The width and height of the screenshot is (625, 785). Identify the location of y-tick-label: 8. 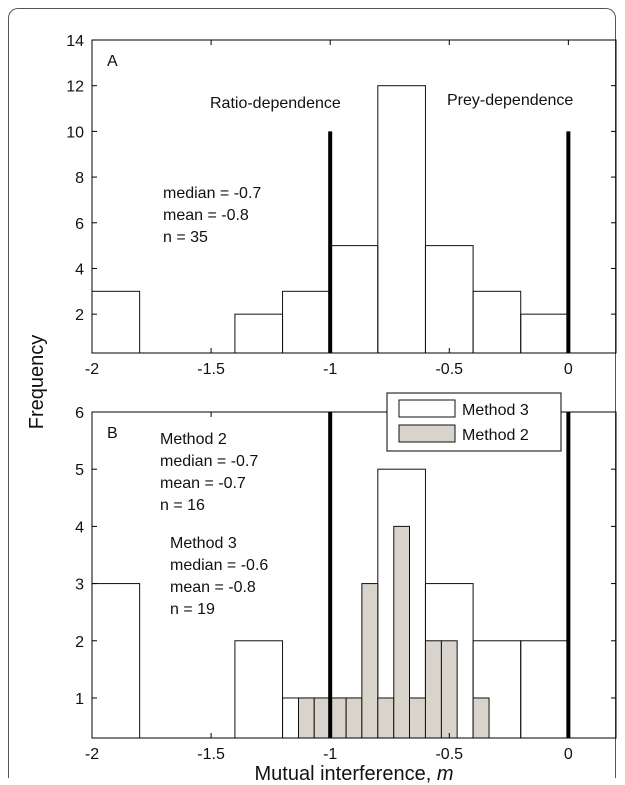
(79, 178).